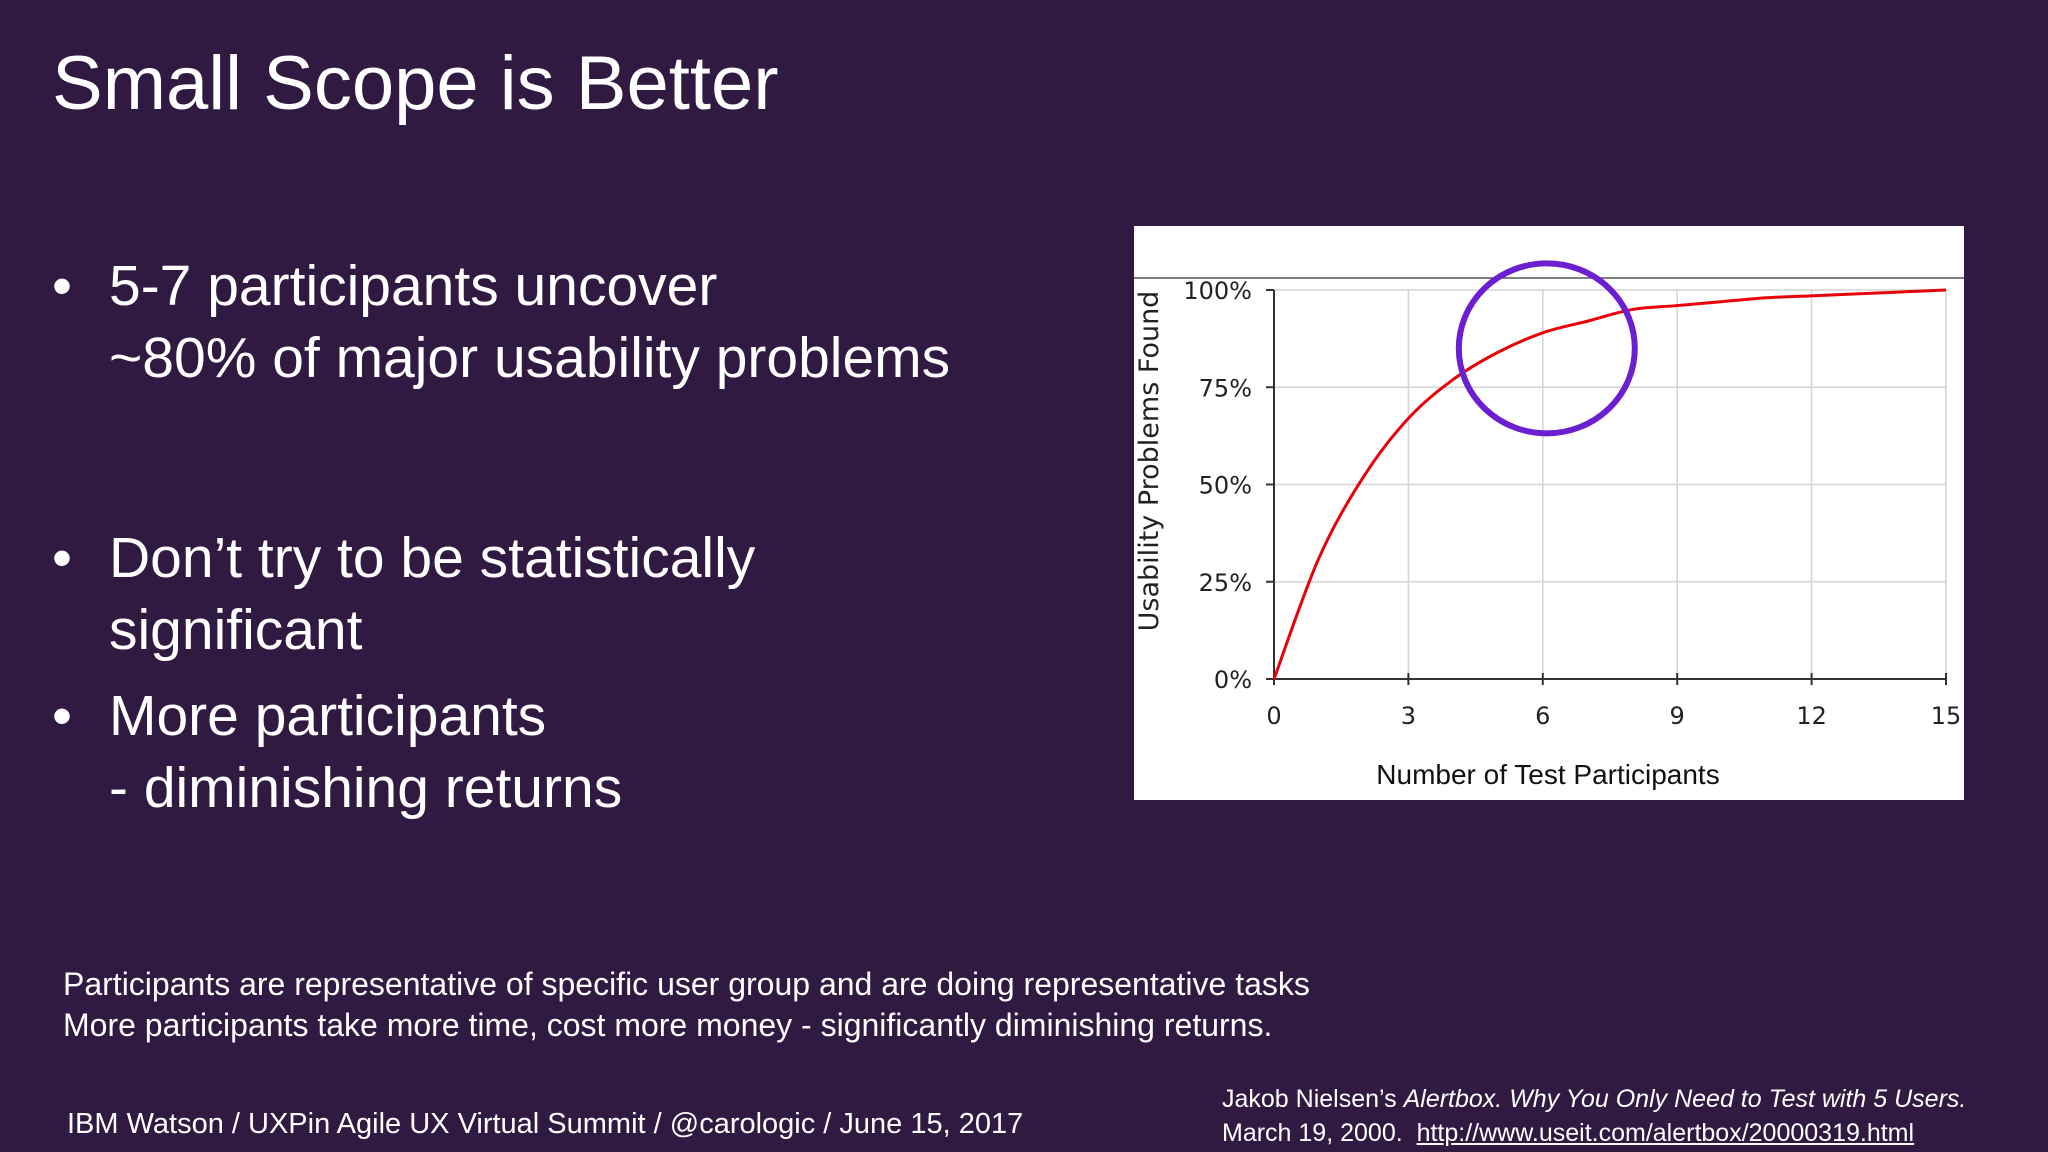 The height and width of the screenshot is (1152, 2048). I want to click on y-tick-label: 75%, so click(1225, 388).